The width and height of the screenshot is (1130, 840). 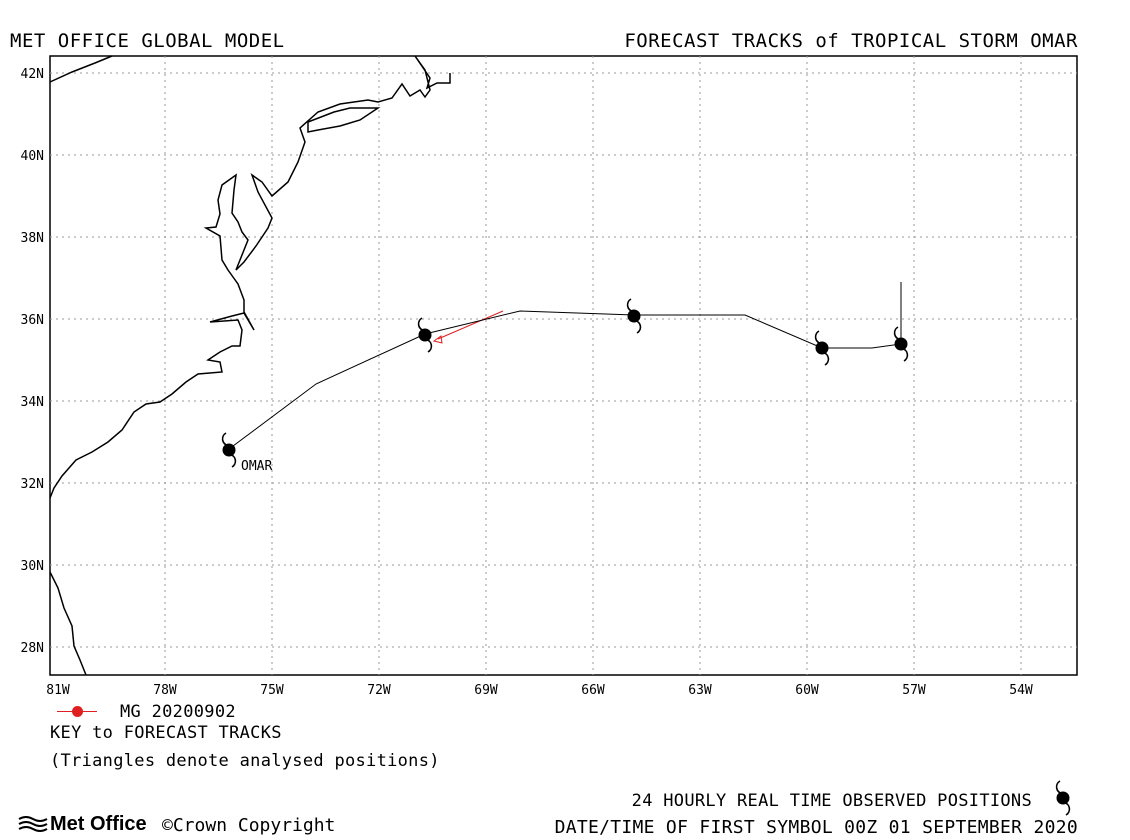 I want to click on long-island, so click(x=344, y=120).